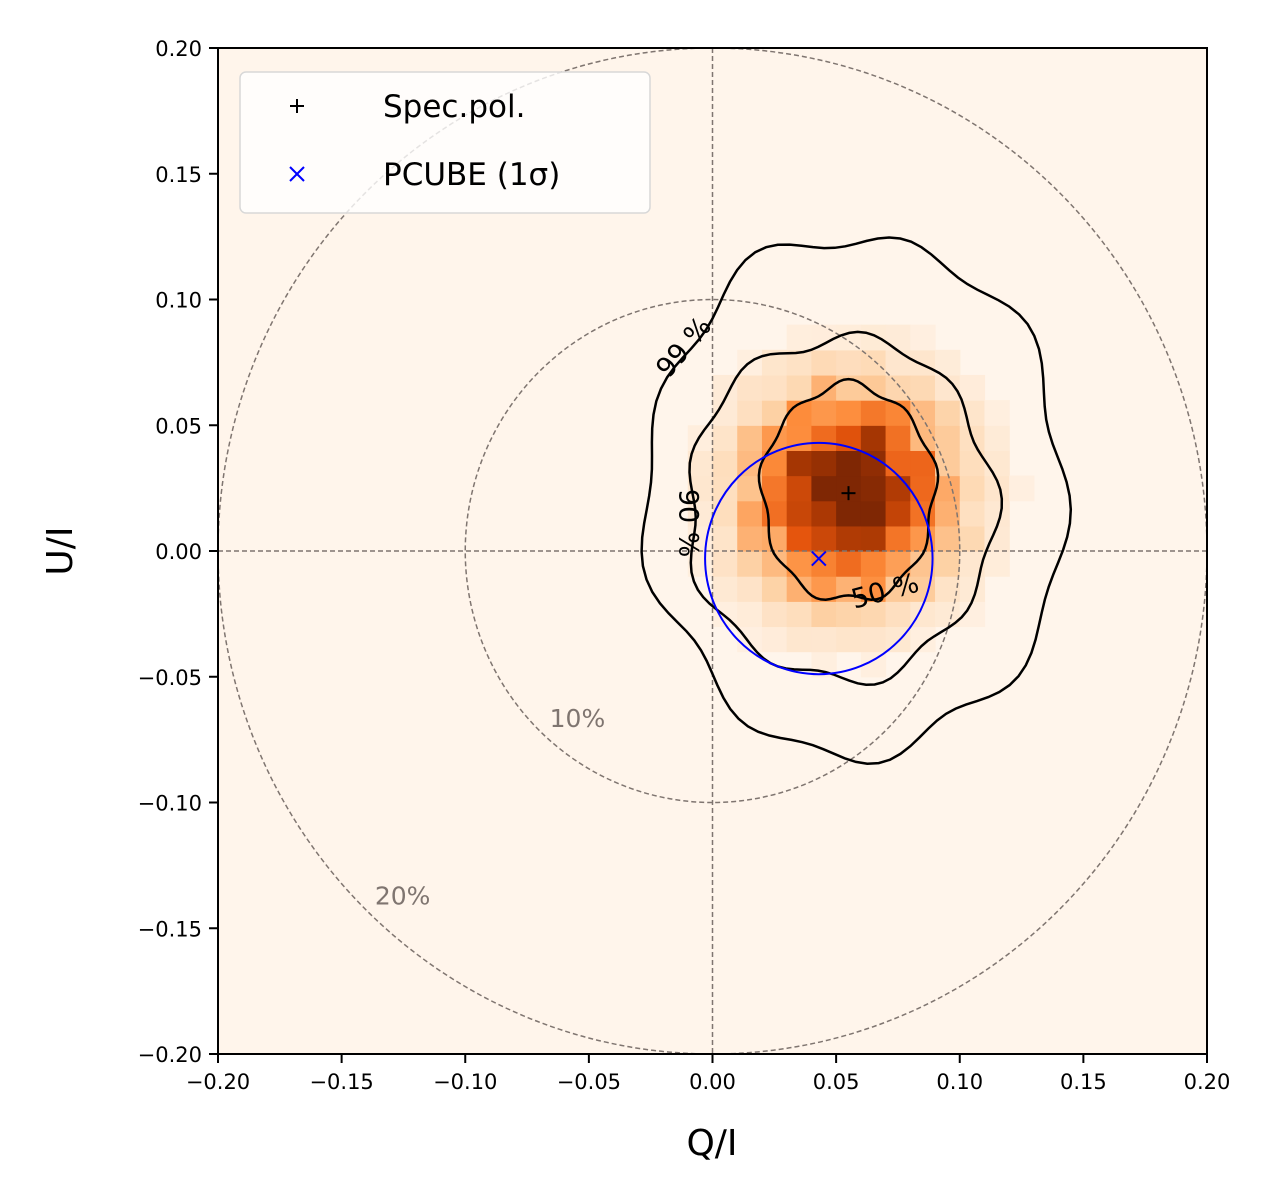 This screenshot has width=1280, height=1200. What do you see at coordinates (589, 1082) in the screenshot?
I see `x-tick-label: −0.05` at bounding box center [589, 1082].